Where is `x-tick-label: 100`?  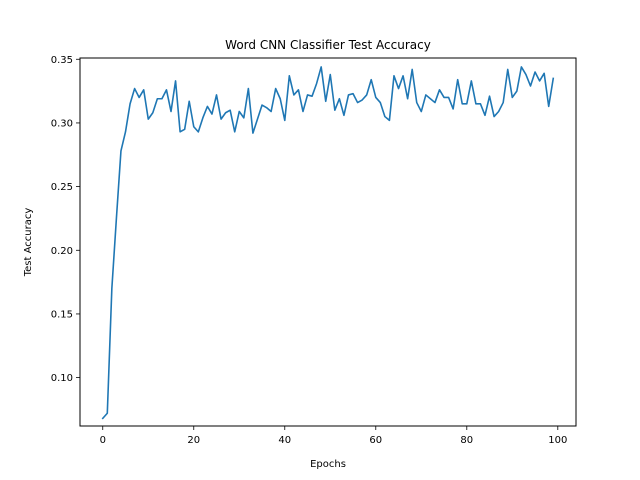 x-tick-label: 100 is located at coordinates (557, 440).